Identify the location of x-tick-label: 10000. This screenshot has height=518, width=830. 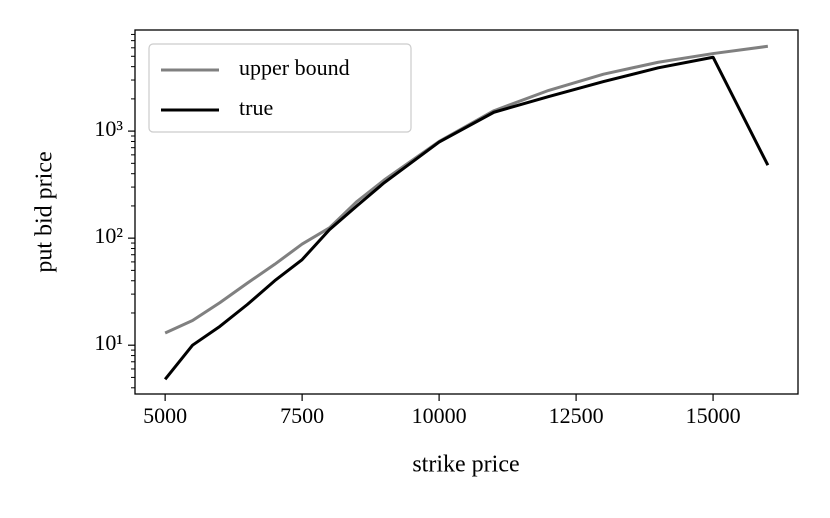
(439, 415).